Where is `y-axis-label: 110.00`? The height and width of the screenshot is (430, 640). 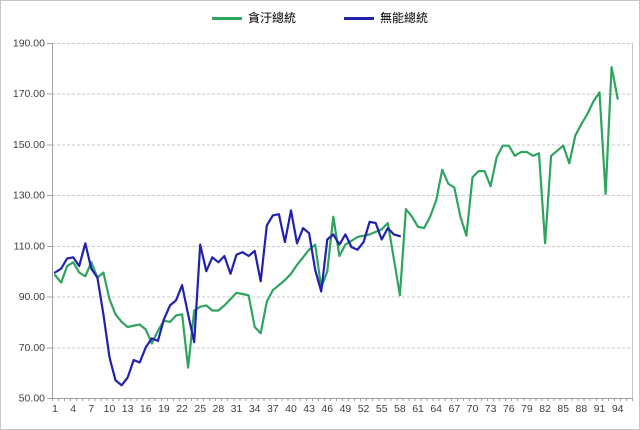 y-axis-label: 110.00 is located at coordinates (29, 246).